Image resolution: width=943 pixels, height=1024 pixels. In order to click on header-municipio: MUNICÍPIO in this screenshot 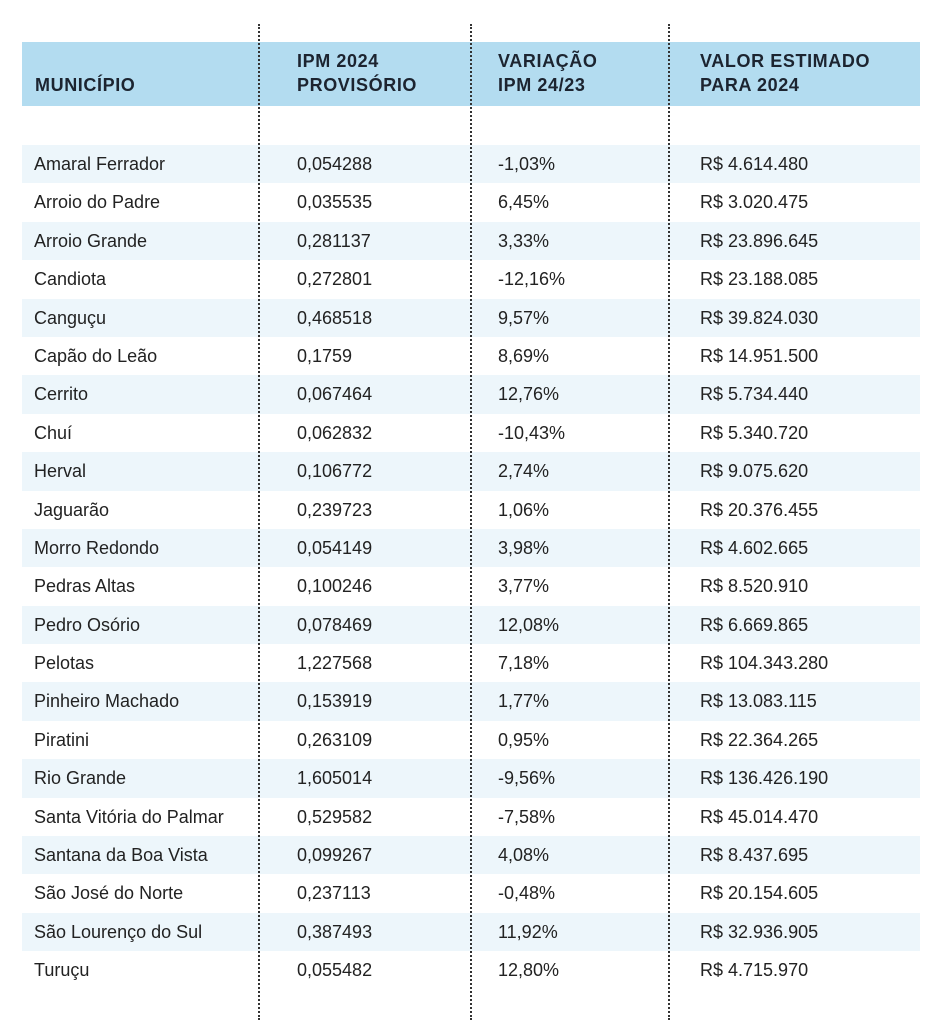, I will do `click(85, 85)`.